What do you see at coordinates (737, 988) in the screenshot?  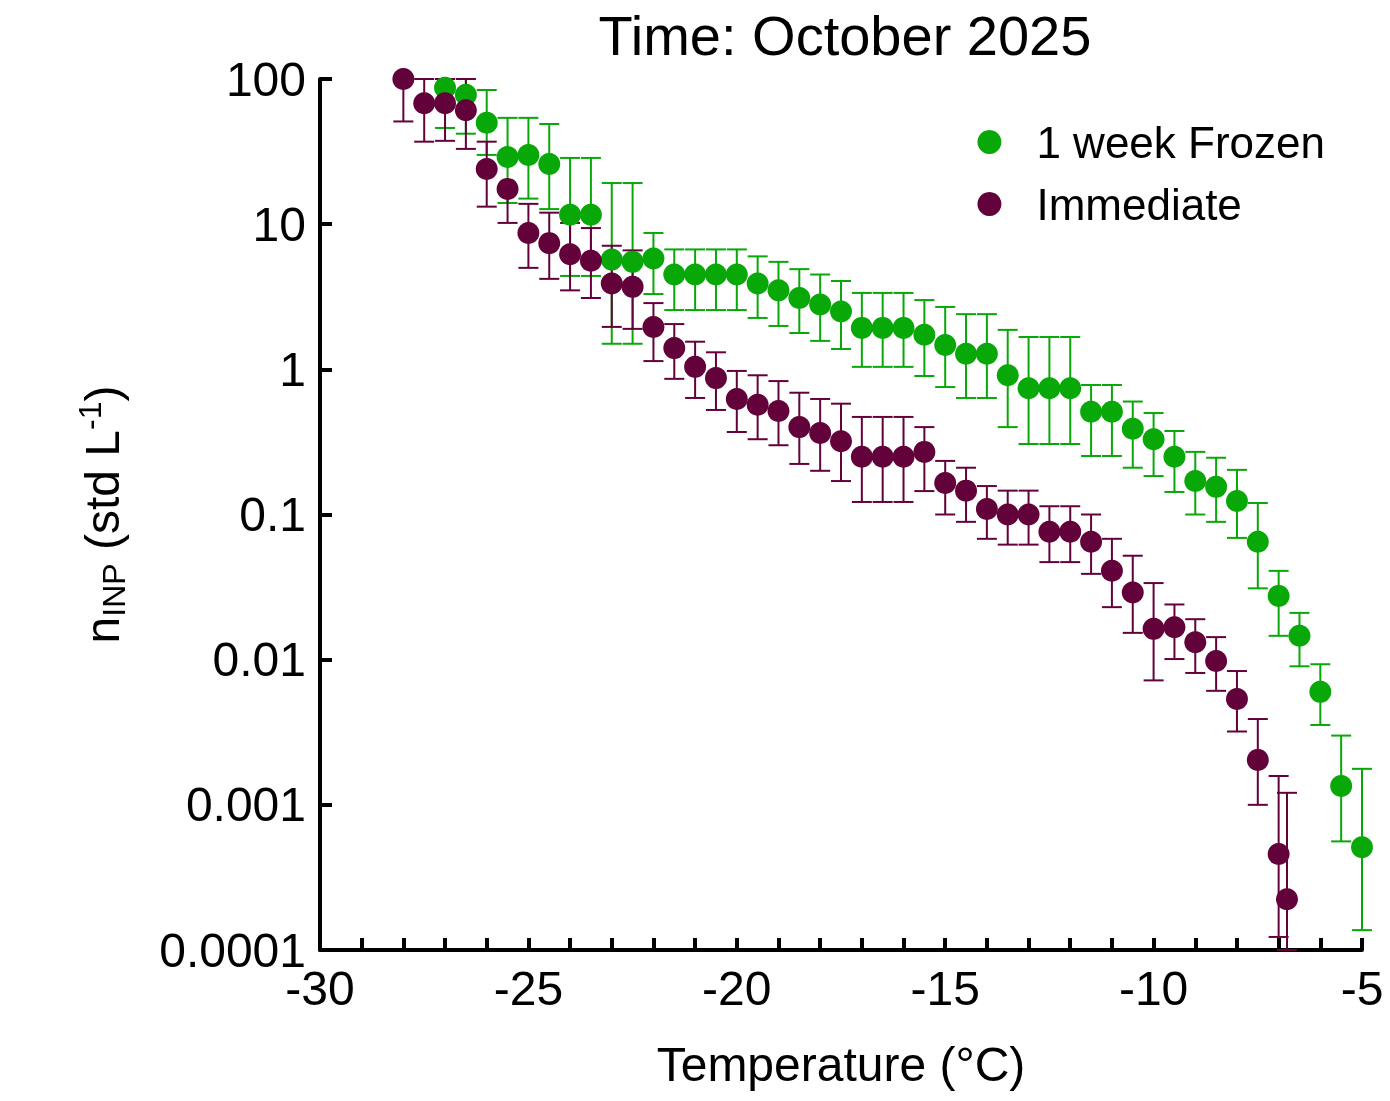 I see `x-tick-label: -20` at bounding box center [737, 988].